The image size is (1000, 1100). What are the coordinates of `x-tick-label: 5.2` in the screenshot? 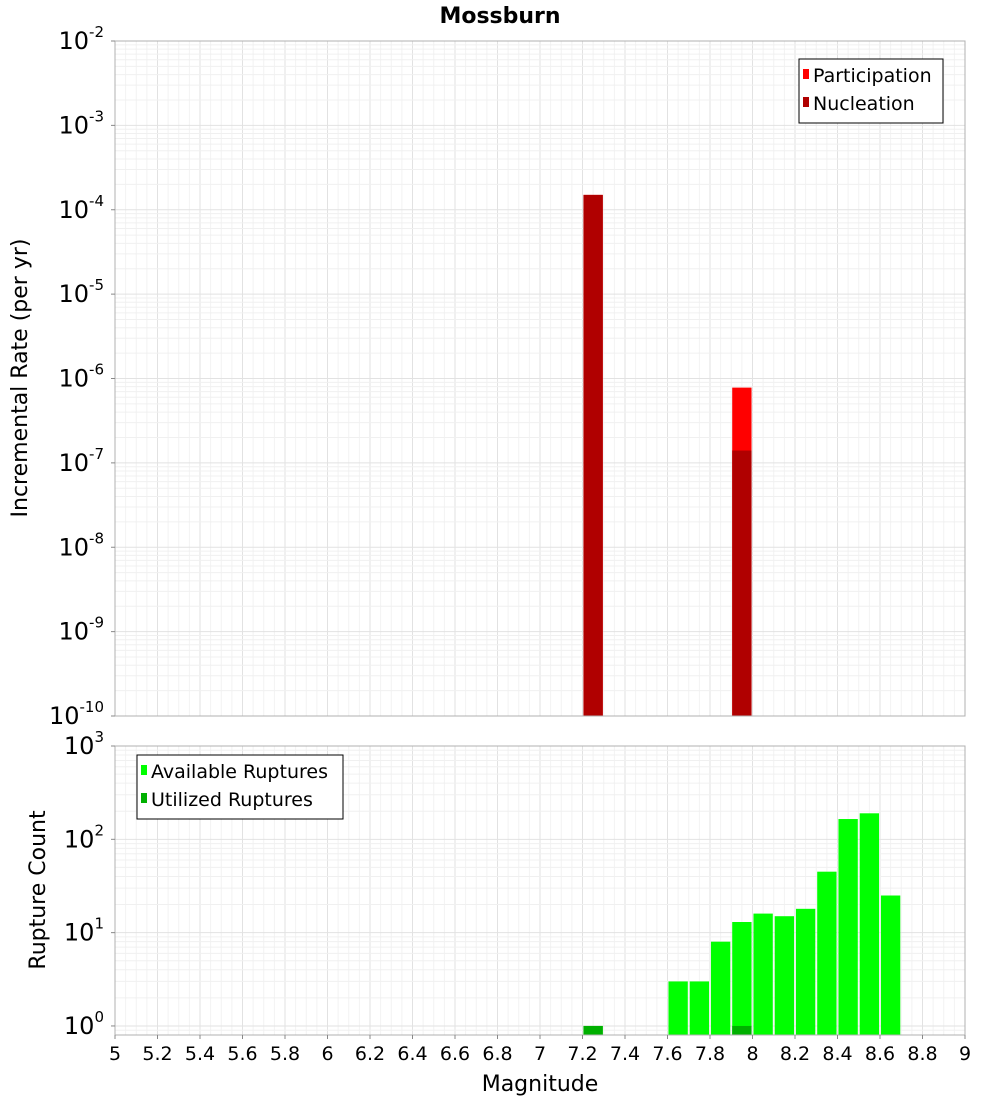 It's located at (157, 1054).